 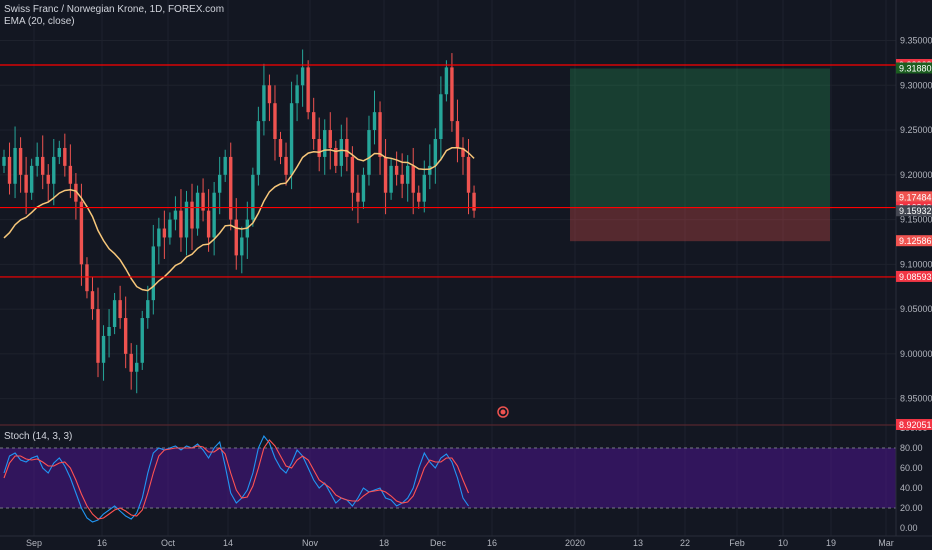 I want to click on stoch-line-k, so click(x=236, y=478).